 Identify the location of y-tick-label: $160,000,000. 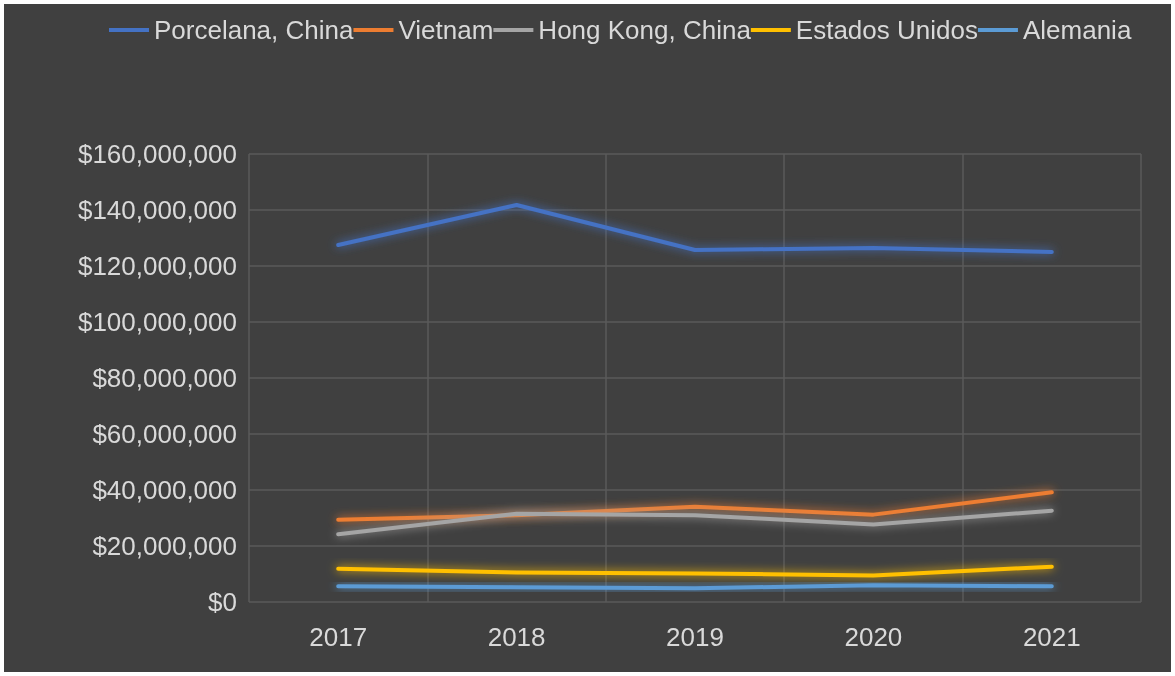
(157, 154).